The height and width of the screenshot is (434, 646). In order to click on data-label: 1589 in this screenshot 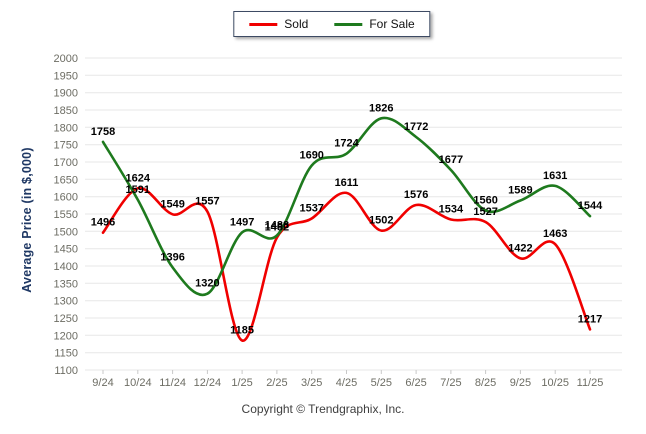, I will do `click(520, 191)`.